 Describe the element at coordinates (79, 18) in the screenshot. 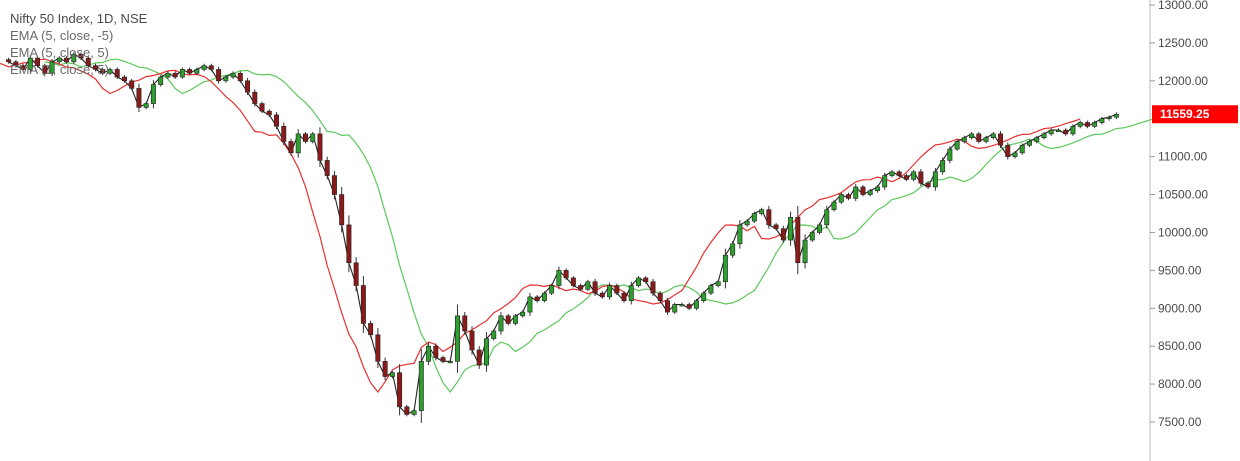

I see `chart-title: Nifty 50 Index, 1D, NSE` at that location.